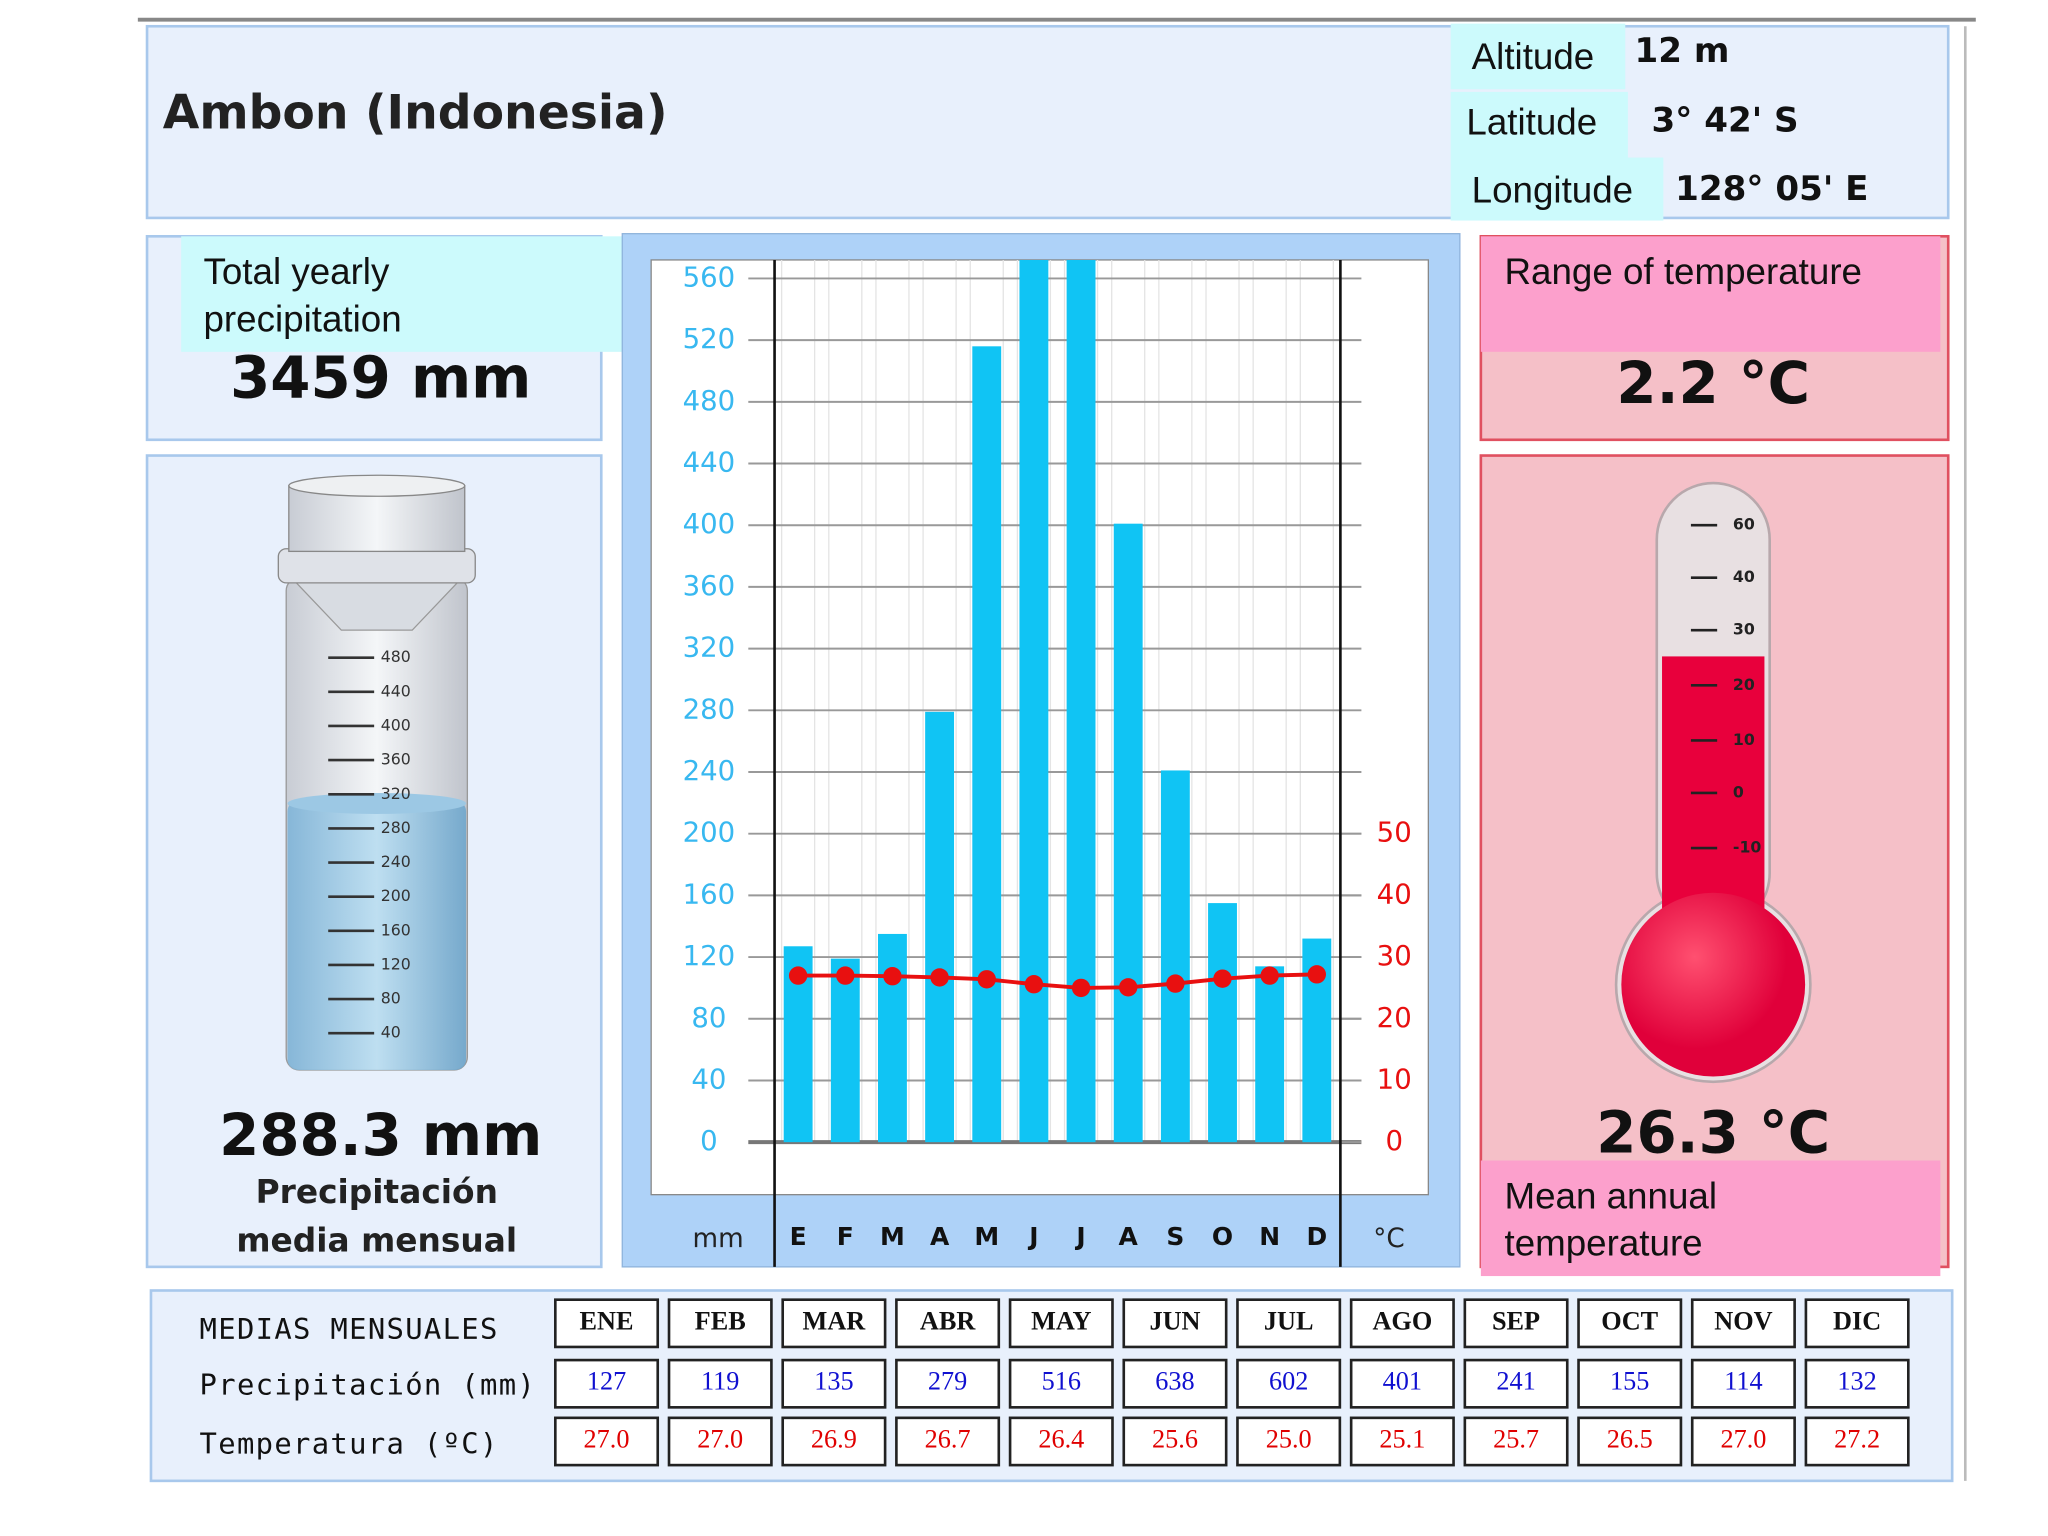 This screenshot has height=1536, width=2048. Describe the element at coordinates (1744, 739) in the screenshot. I see `thermo-tick-label: 10` at that location.